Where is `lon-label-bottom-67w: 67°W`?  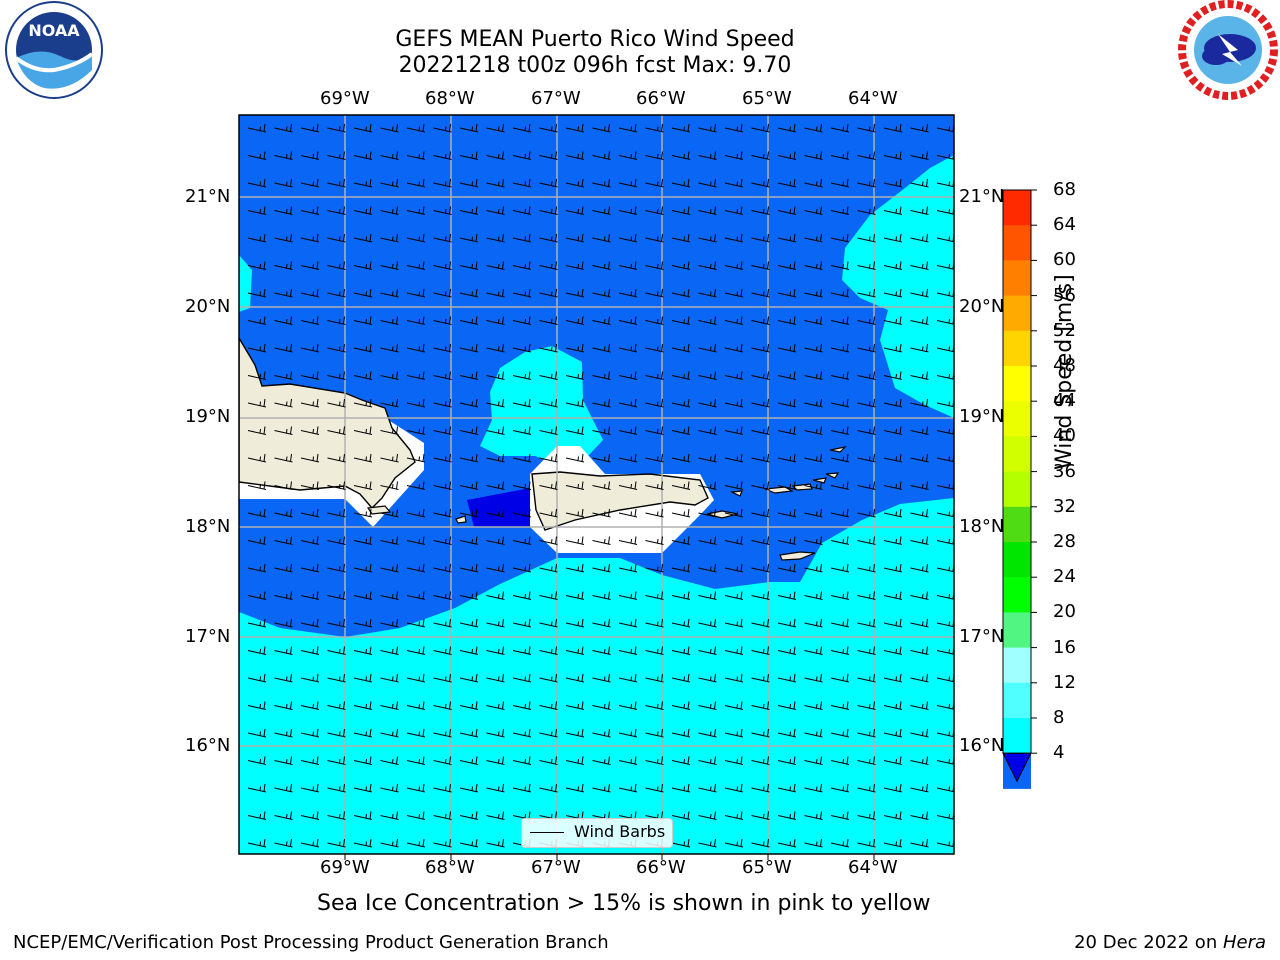
lon-label-bottom-67w: 67°W is located at coordinates (556, 867).